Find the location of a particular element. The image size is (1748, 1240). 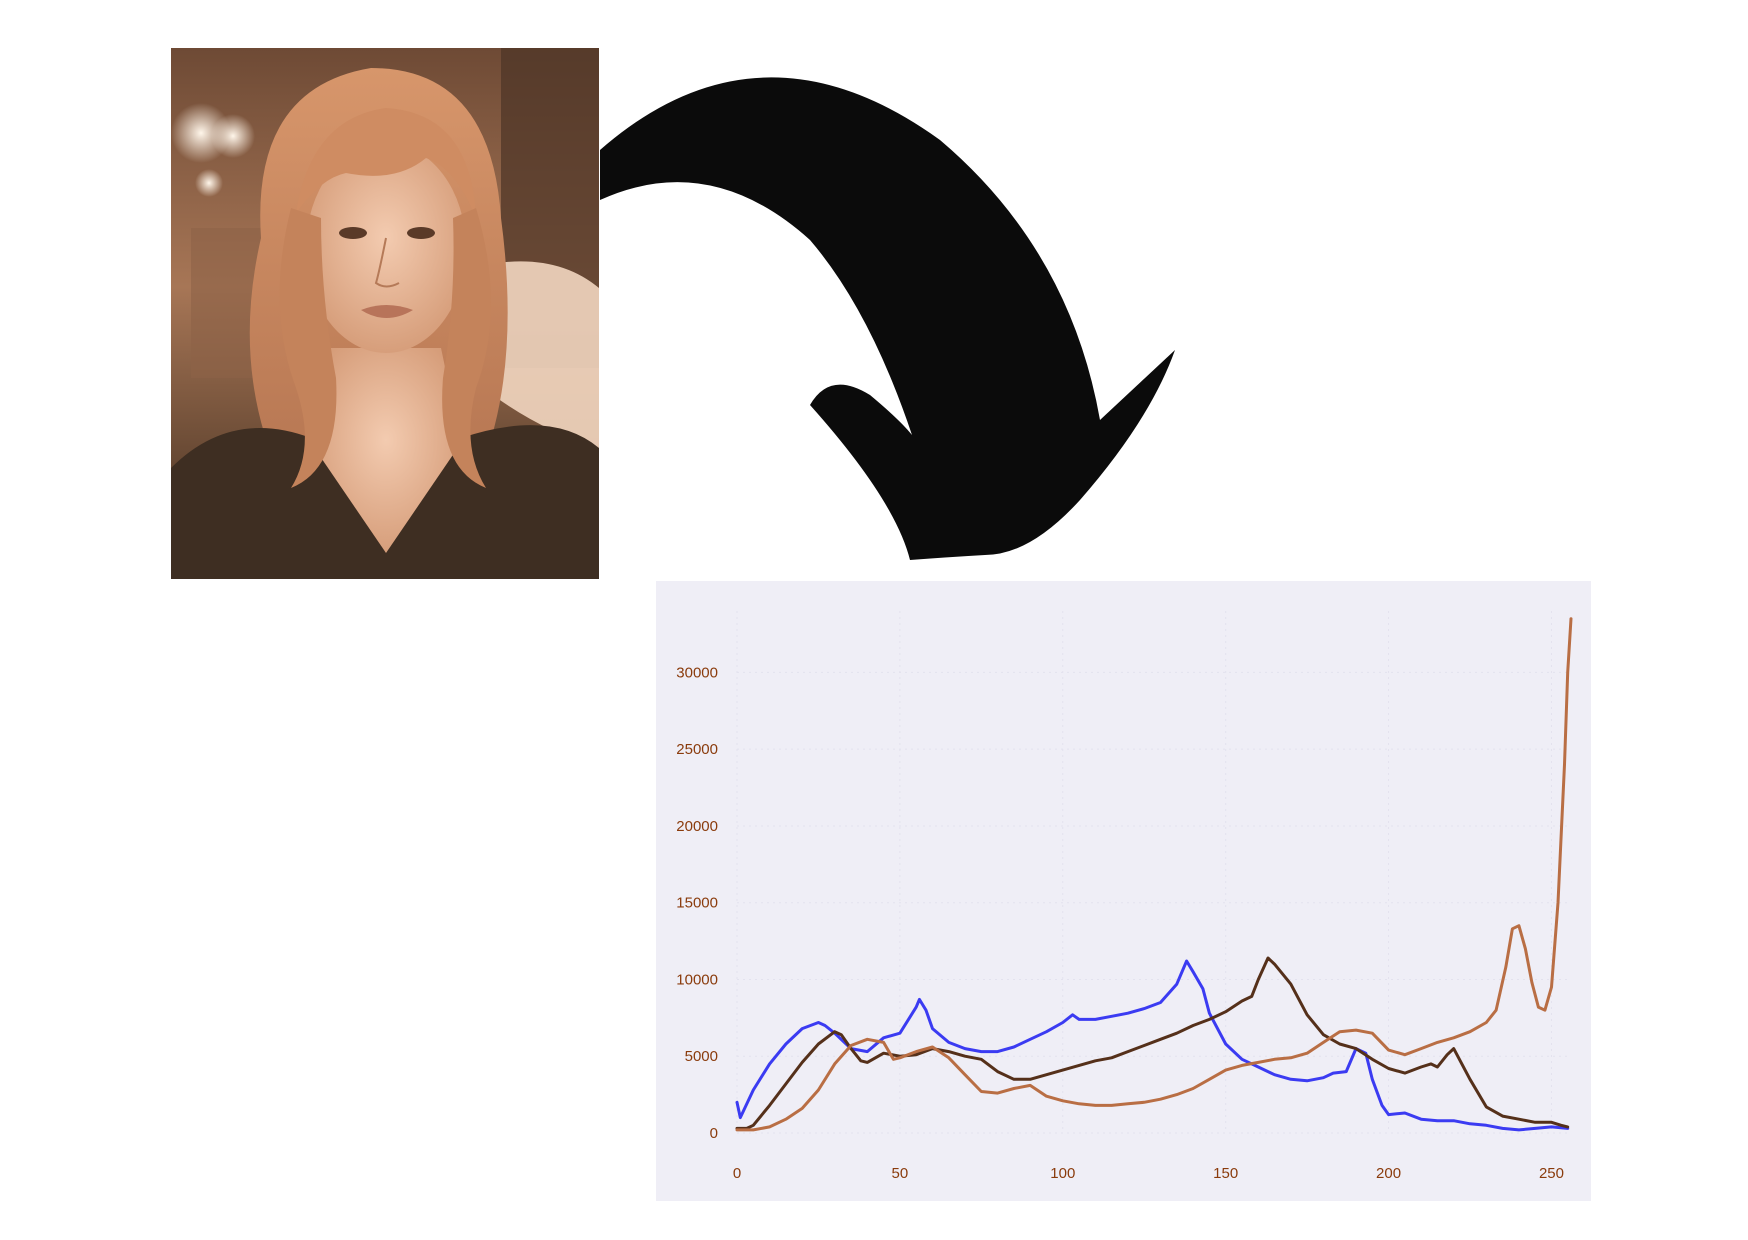

y-tick-label: 15000 is located at coordinates (697, 903).